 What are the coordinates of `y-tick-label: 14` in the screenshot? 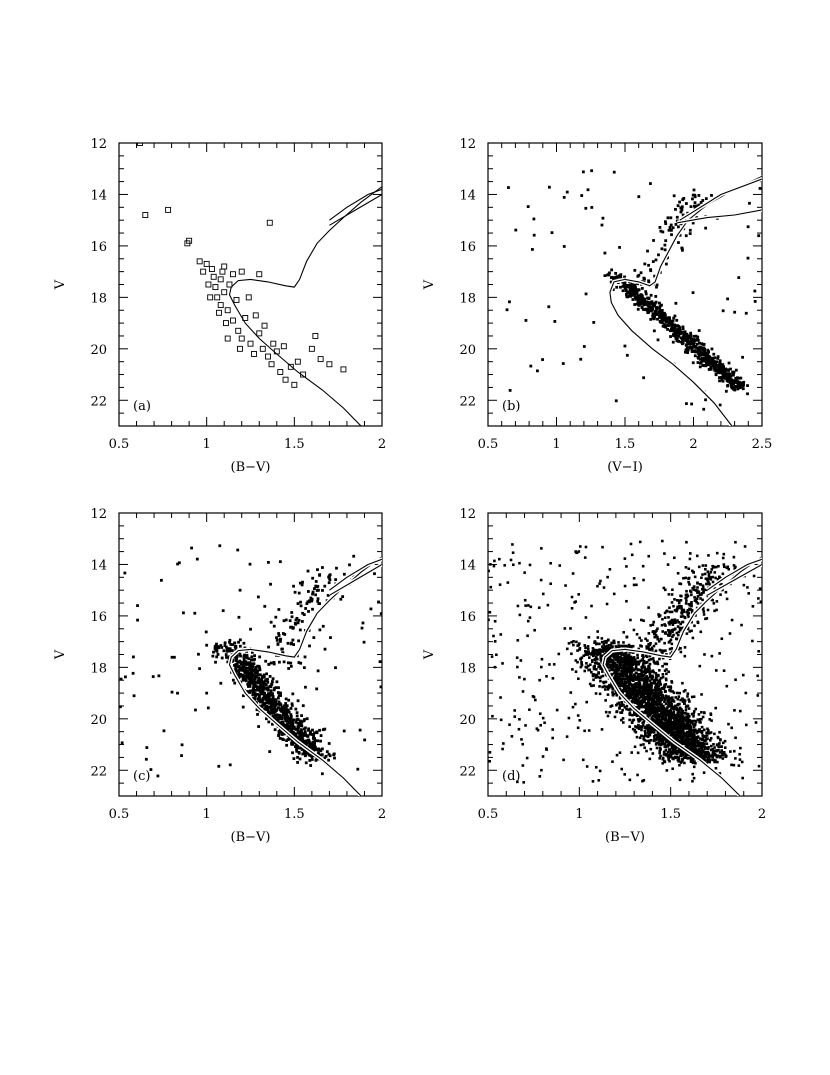 It's located at (467, 565).